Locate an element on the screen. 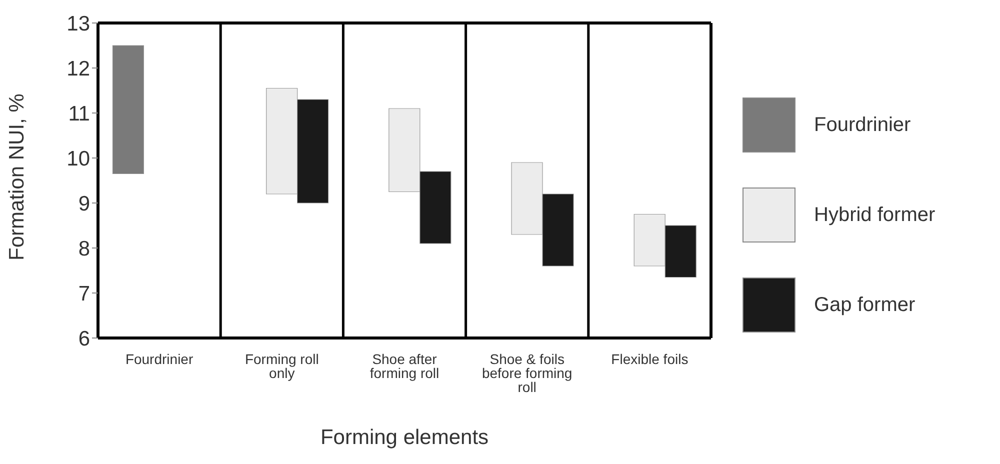 The width and height of the screenshot is (1000, 464). x-tick-label: Forming roll only is located at coordinates (281, 365).